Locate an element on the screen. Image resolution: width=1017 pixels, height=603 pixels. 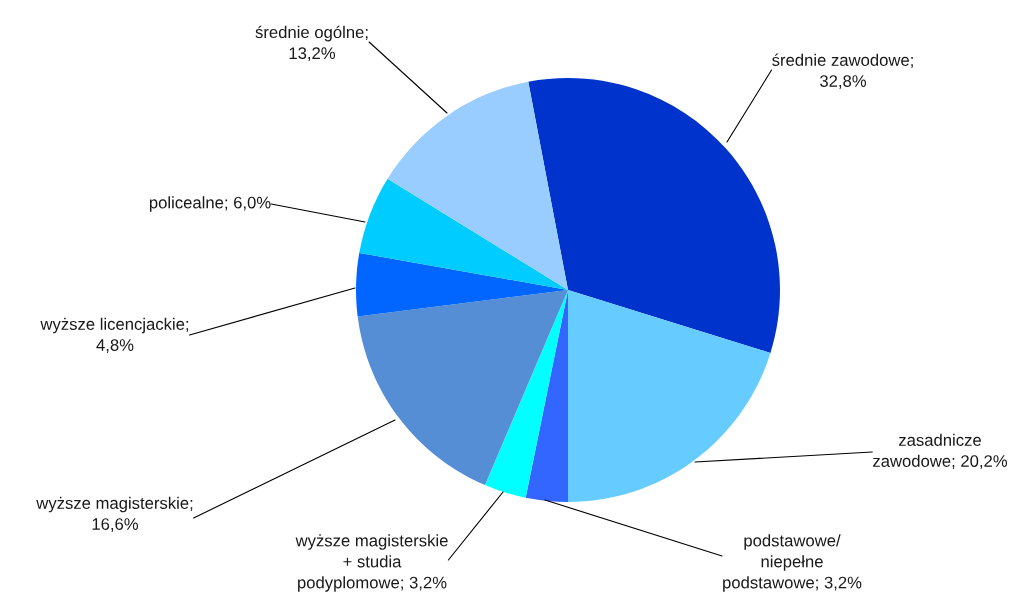
slice-label: podstawowe/niepełne podstawowe; 3,2% is located at coordinates (792, 563).